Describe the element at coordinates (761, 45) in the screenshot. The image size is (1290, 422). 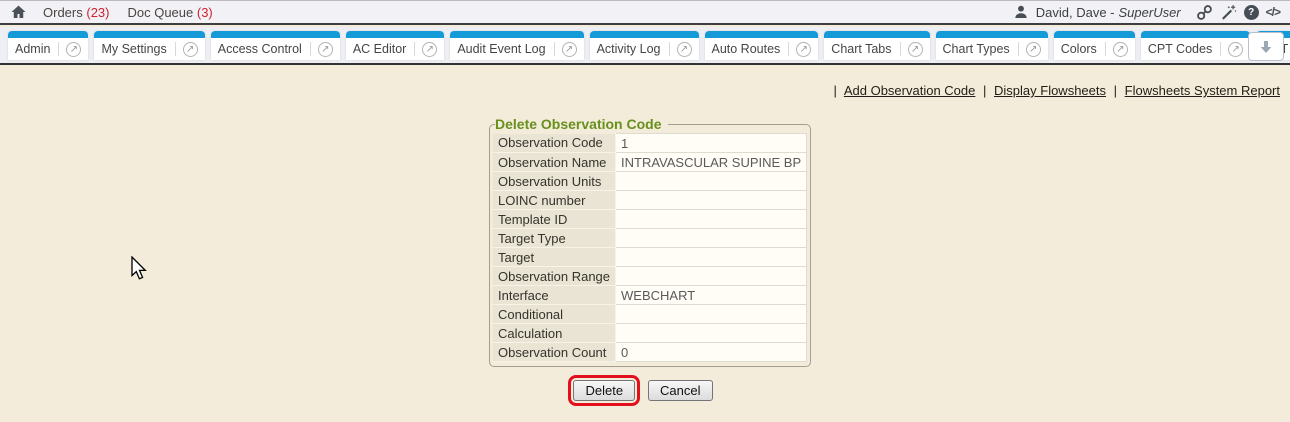
I see `tab-auto-routes: Auto Routes ↗` at that location.